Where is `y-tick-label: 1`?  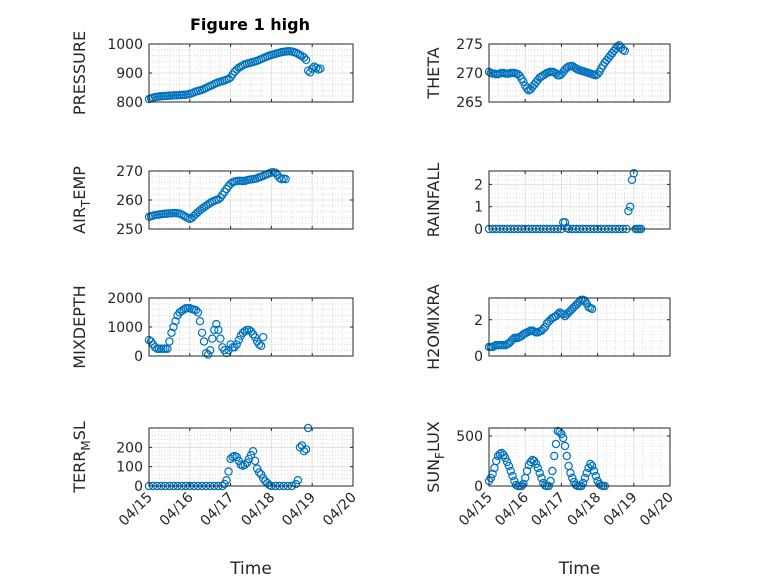 y-tick-label: 1 is located at coordinates (478, 208).